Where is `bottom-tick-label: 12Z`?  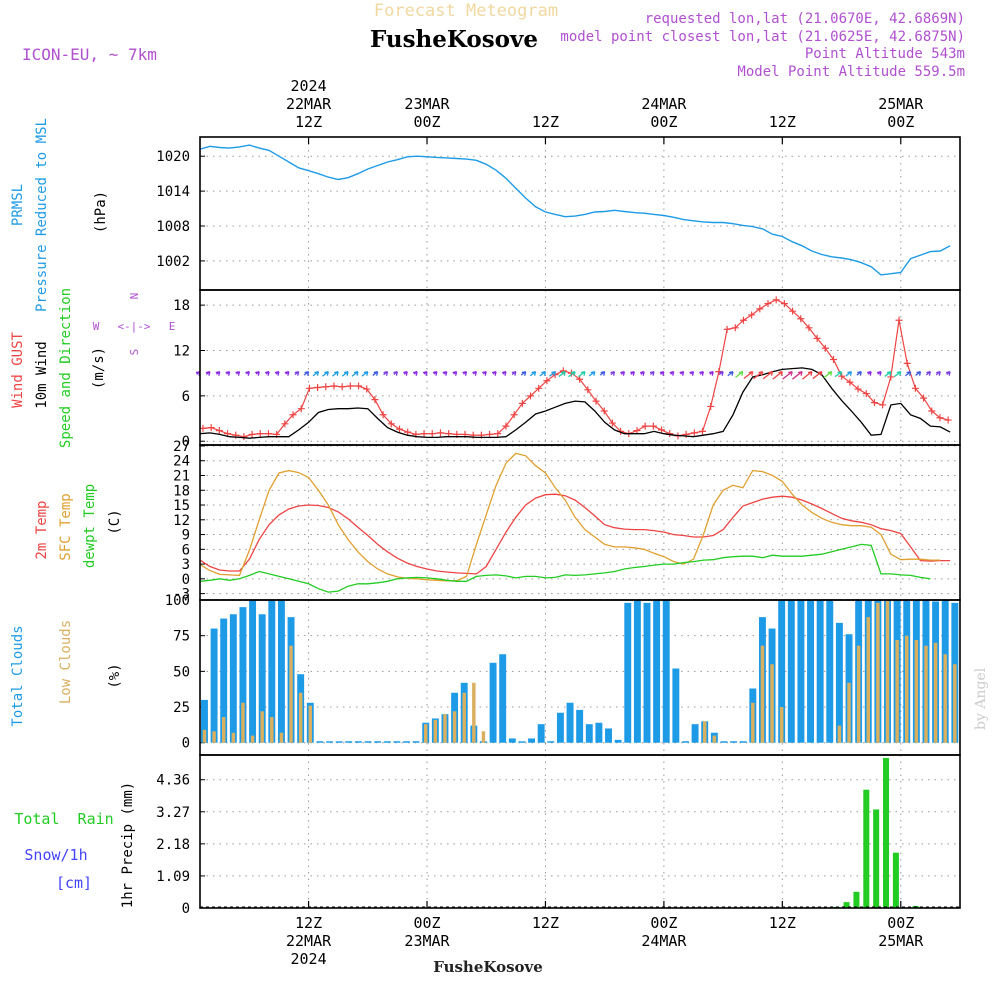
bottom-tick-label: 12Z is located at coordinates (545, 923).